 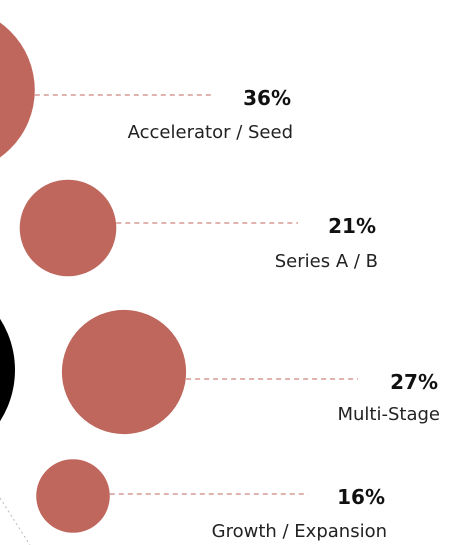 What do you see at coordinates (15, 521) in the screenshot?
I see `decorative-line` at bounding box center [15, 521].